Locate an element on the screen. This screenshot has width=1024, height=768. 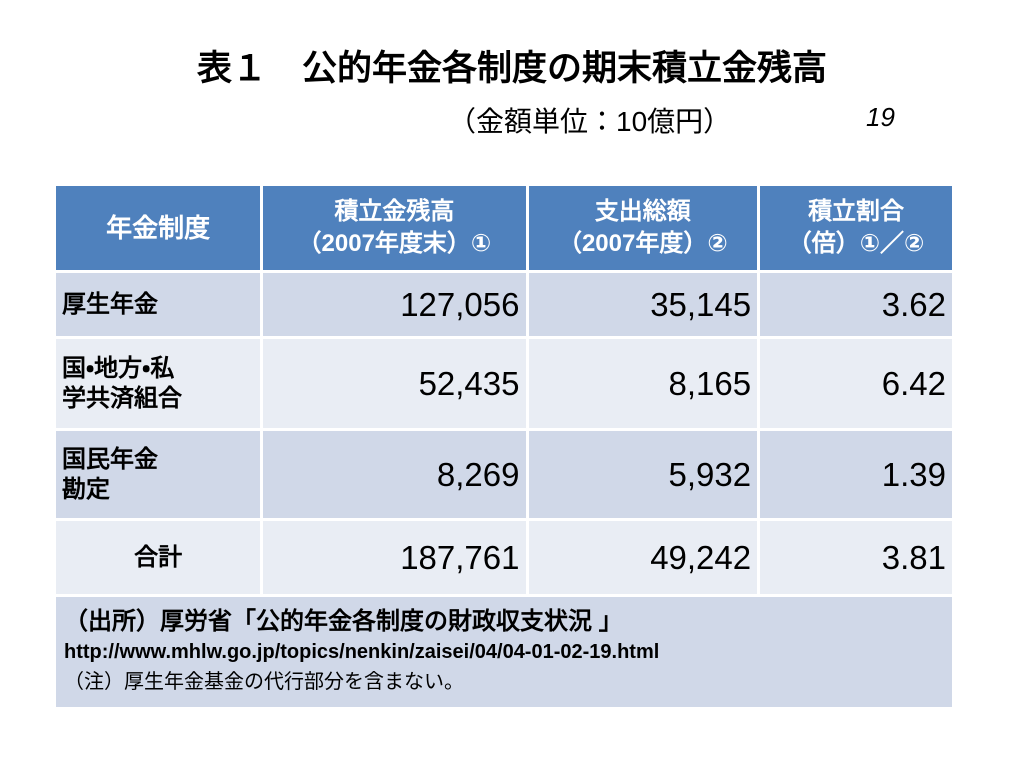
table-row: 厚生年金 127,056 35,145 3.62 is located at coordinates (503, 304).